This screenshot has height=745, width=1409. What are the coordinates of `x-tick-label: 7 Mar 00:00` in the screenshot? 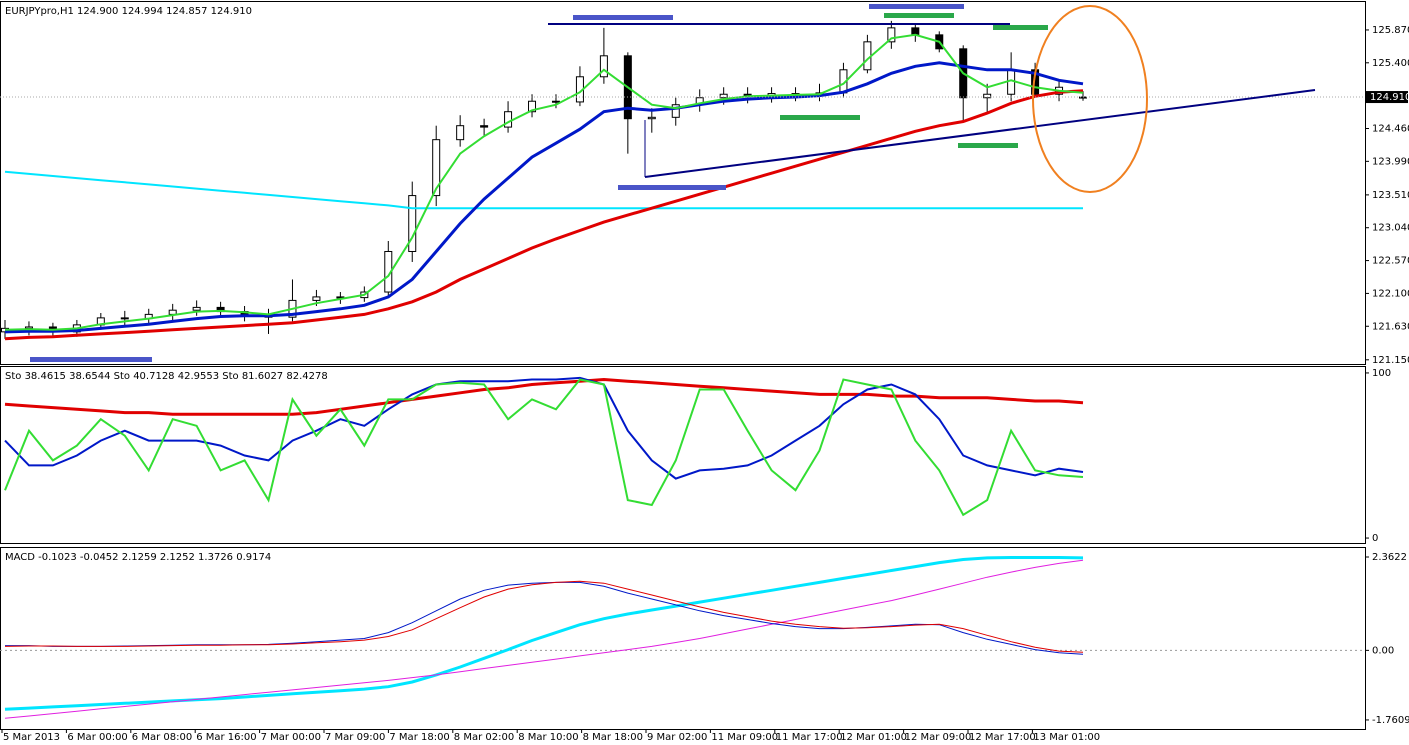 It's located at (291, 737).